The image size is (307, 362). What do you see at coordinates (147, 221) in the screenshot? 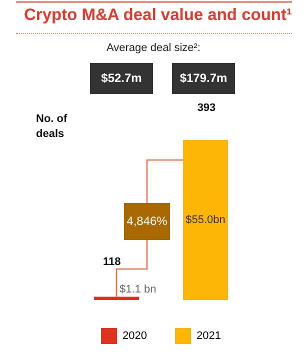
I see `annotation: 4,846%` at bounding box center [147, 221].